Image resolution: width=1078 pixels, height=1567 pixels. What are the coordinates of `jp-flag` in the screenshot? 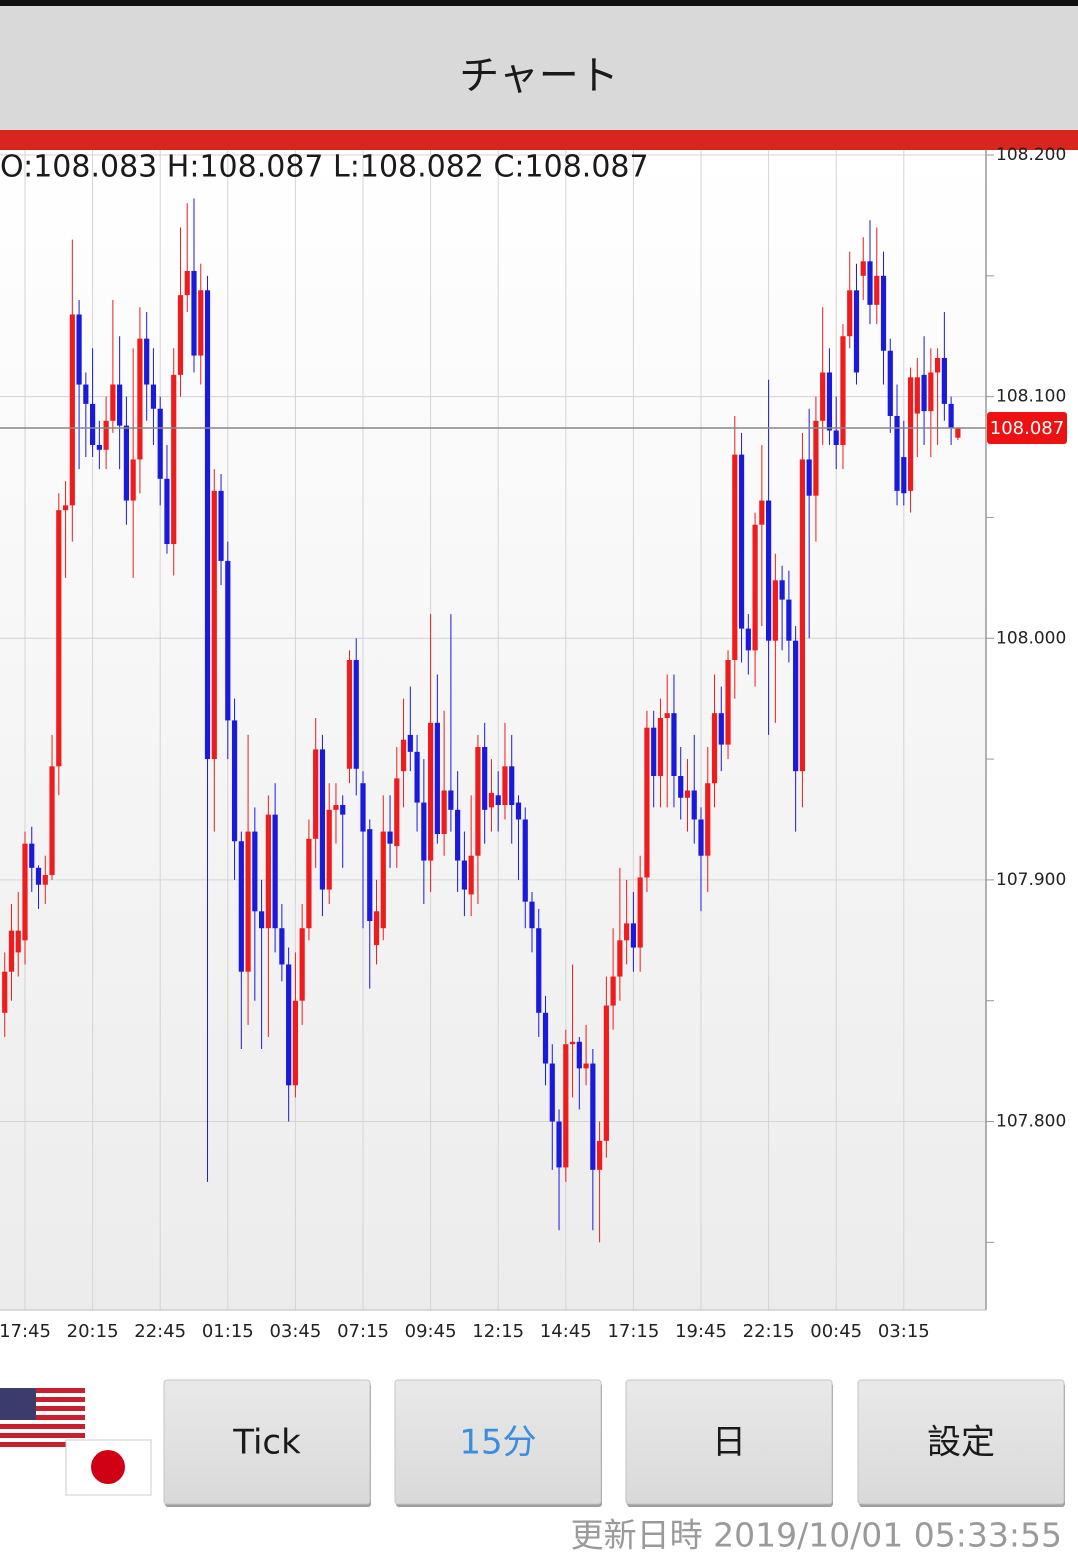 It's located at (108, 1467).